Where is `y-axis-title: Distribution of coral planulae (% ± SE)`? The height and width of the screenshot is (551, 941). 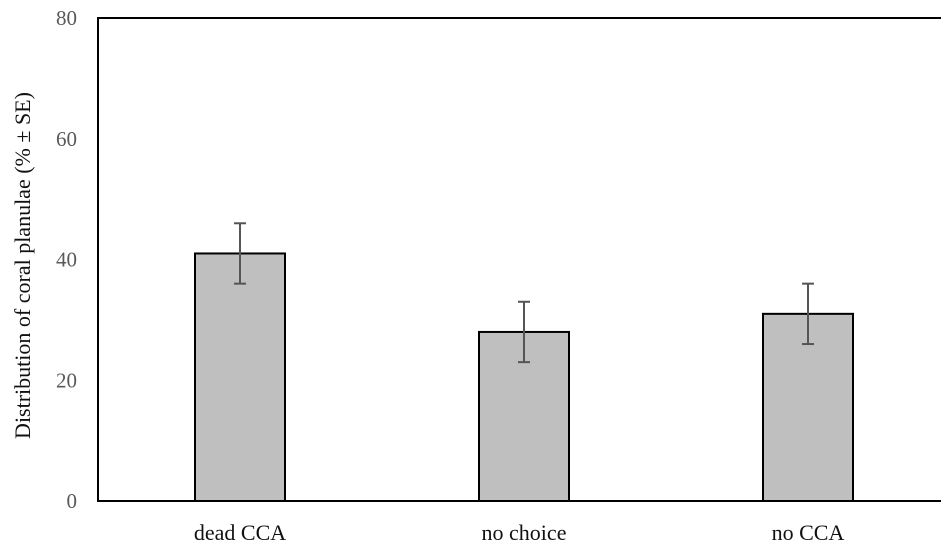 y-axis-title: Distribution of coral planulae (% ± SE) is located at coordinates (22, 265).